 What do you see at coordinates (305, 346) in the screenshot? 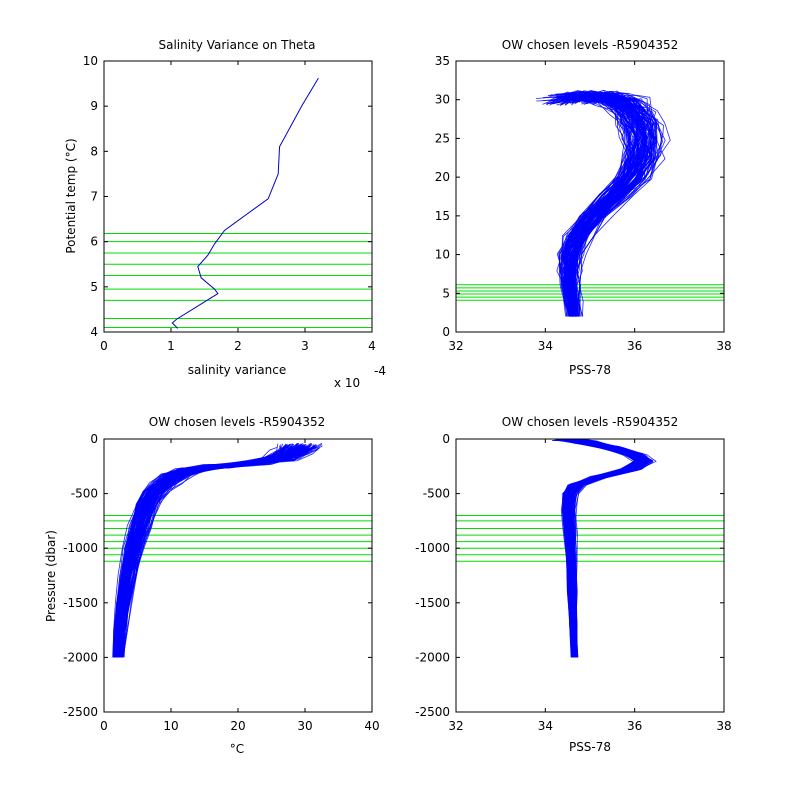
I see `panel1-xtick-label: 3` at bounding box center [305, 346].